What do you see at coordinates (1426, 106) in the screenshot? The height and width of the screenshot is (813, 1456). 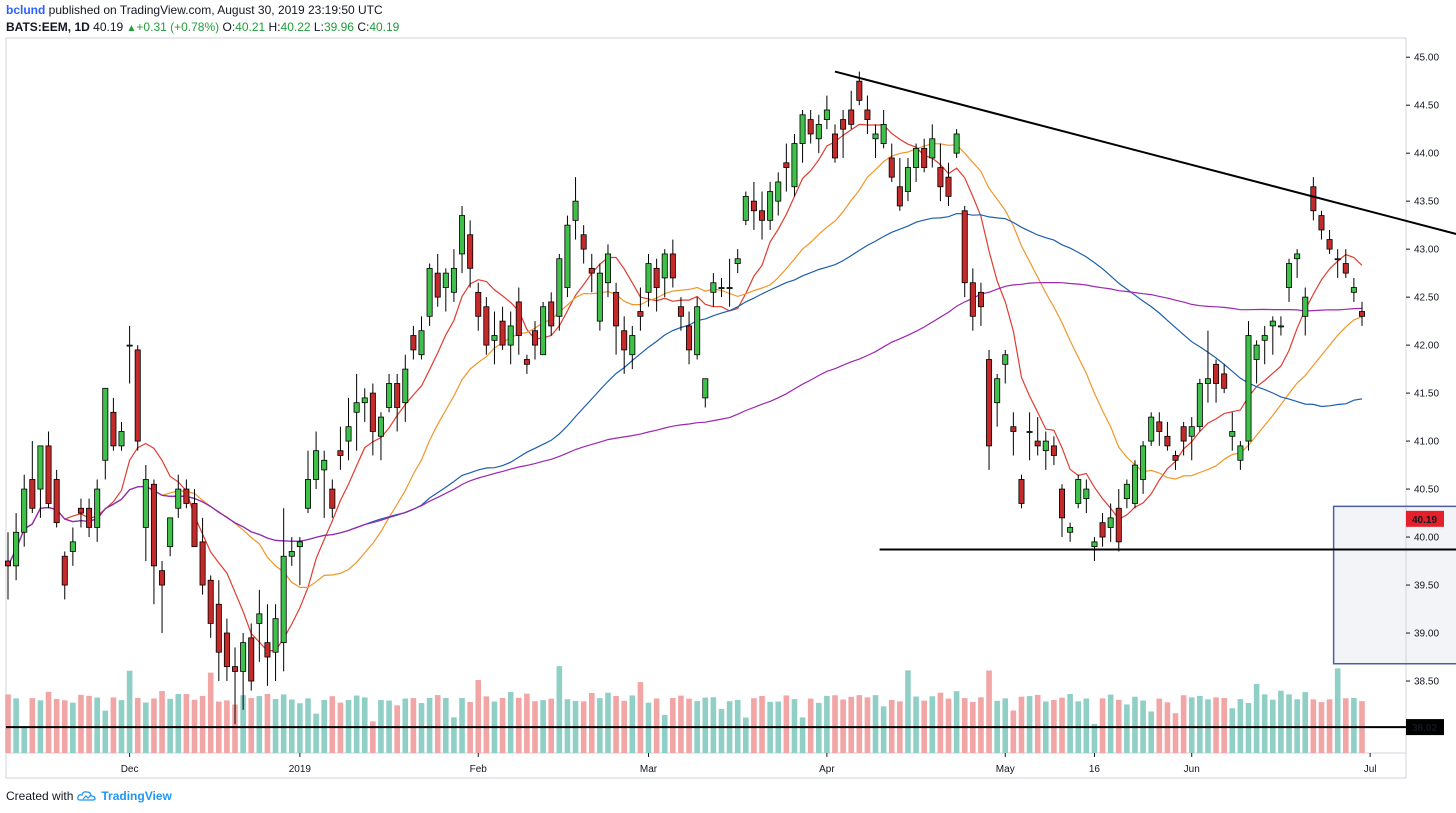 I see `price-tick-label: 44.50` at bounding box center [1426, 106].